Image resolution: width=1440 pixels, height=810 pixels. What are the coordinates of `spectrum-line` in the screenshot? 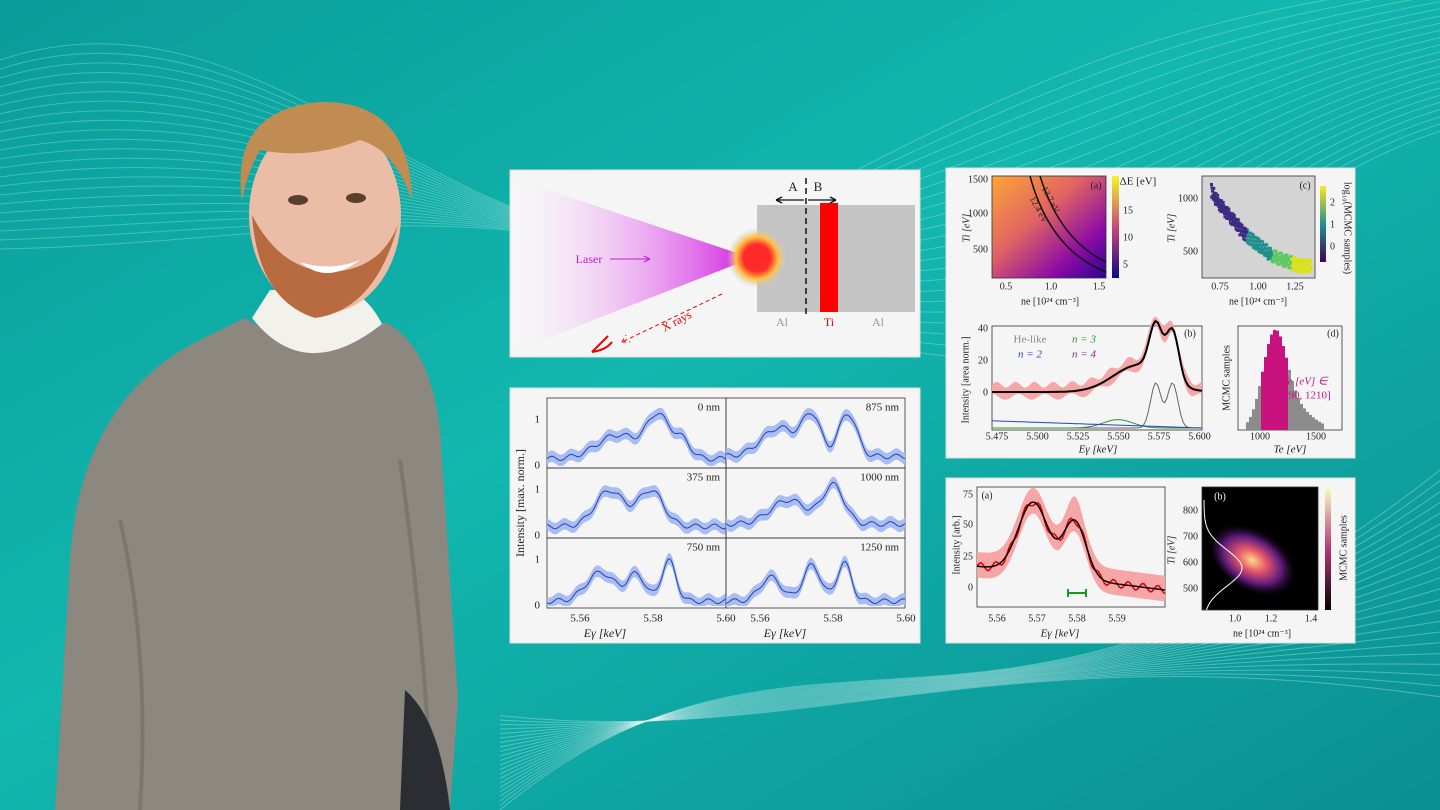 It's located at (636, 510).